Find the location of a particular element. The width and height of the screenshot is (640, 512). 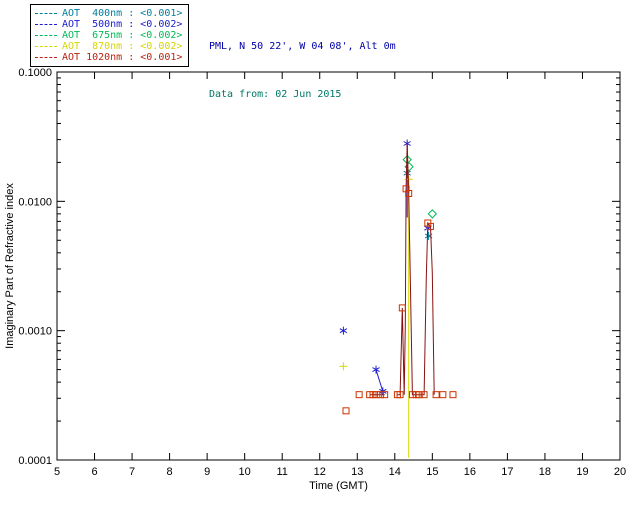

x-tick-label: 7 is located at coordinates (132, 472).